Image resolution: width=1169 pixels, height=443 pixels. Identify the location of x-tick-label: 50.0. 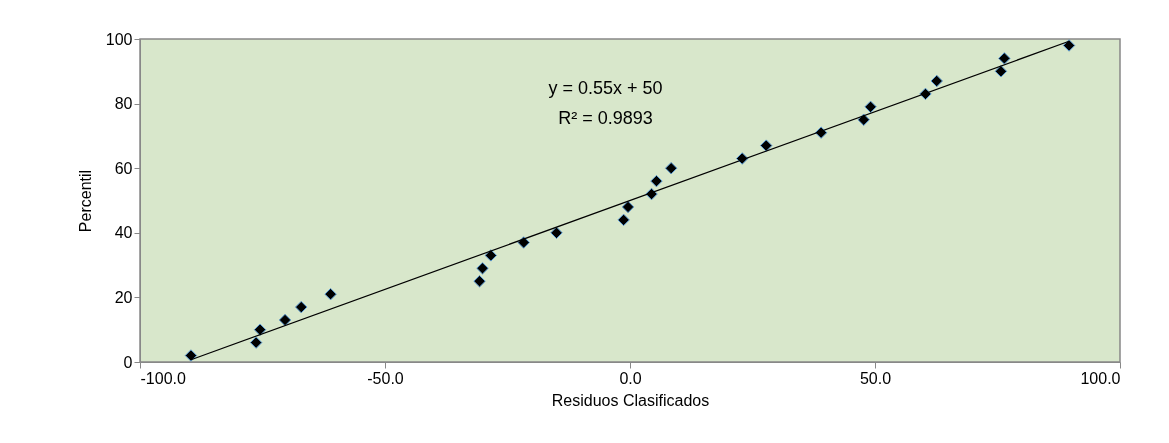
(875, 378).